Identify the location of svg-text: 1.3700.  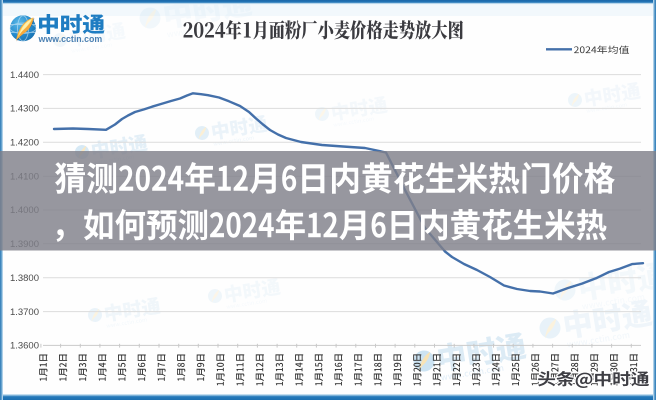
(24, 312).